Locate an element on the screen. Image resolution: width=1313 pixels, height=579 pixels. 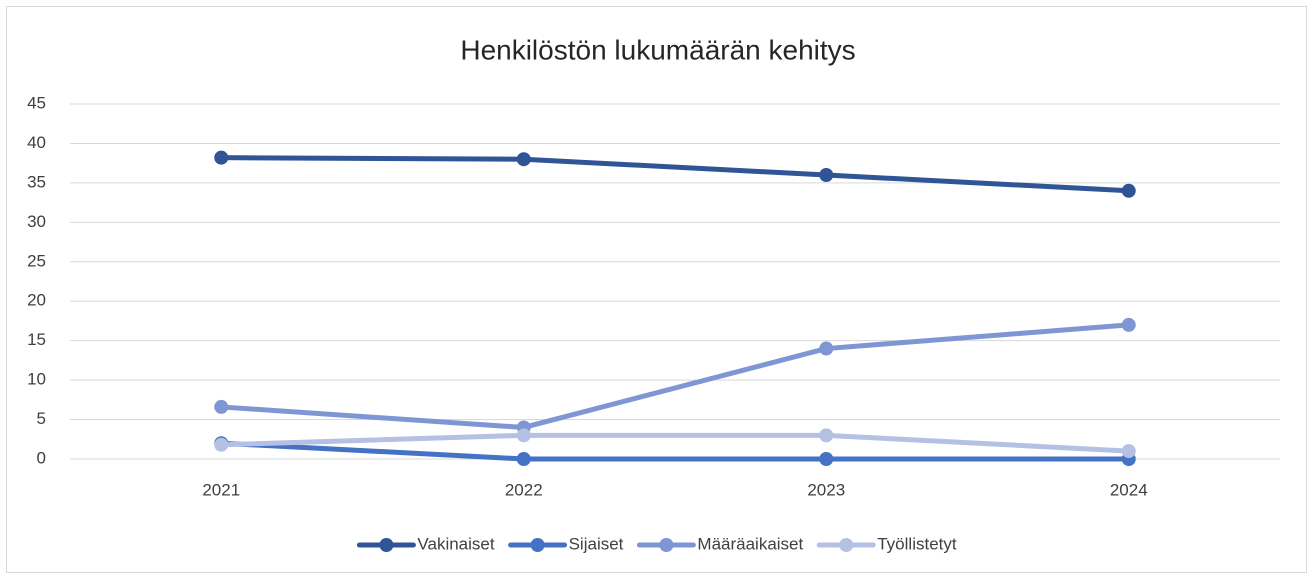
chart-title: Henkilöstön lukumäärän kehitys is located at coordinates (657, 49).